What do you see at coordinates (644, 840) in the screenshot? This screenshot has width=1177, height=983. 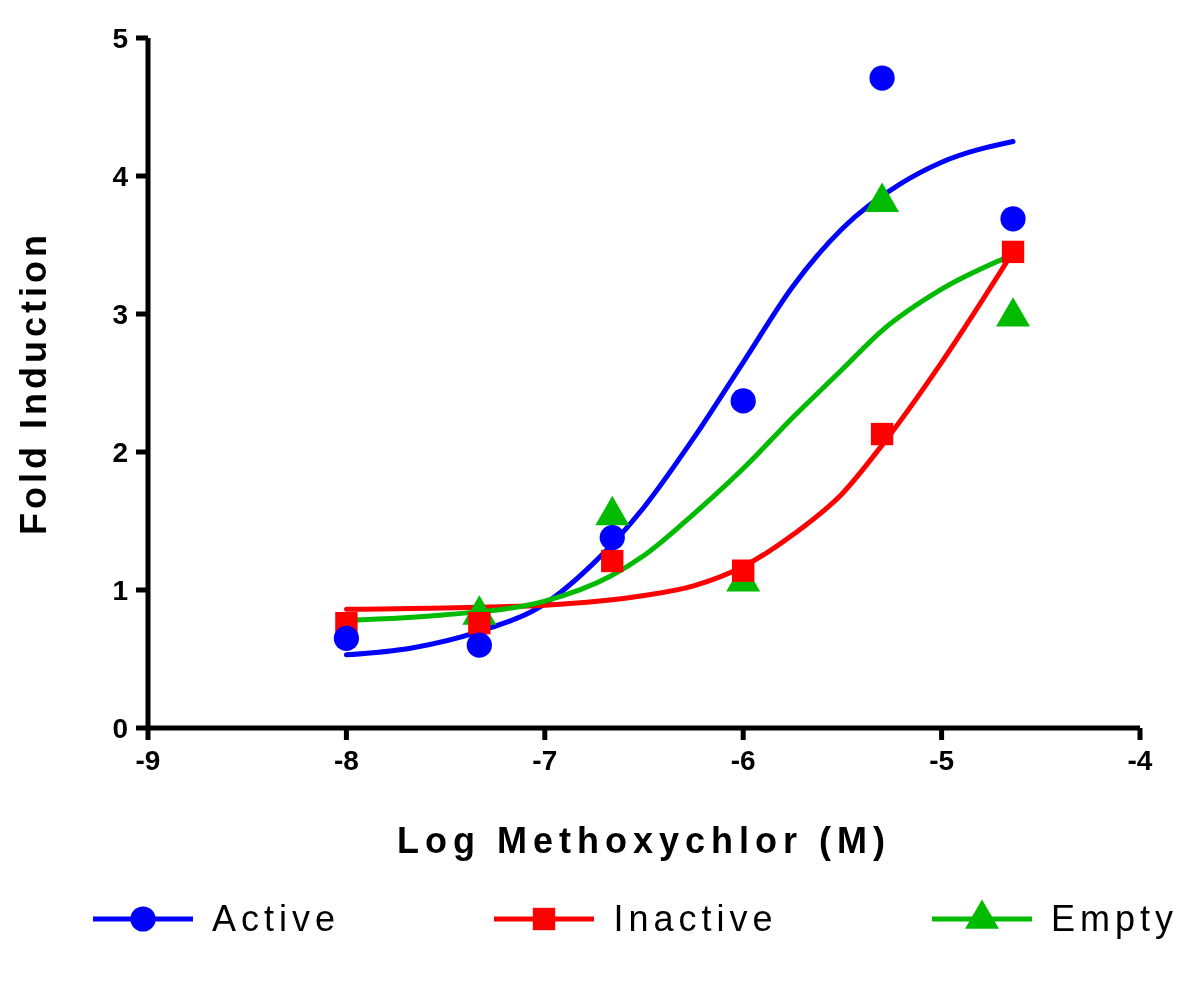 I see `x-axis-title: Log Methoxychlor (M)` at bounding box center [644, 840].